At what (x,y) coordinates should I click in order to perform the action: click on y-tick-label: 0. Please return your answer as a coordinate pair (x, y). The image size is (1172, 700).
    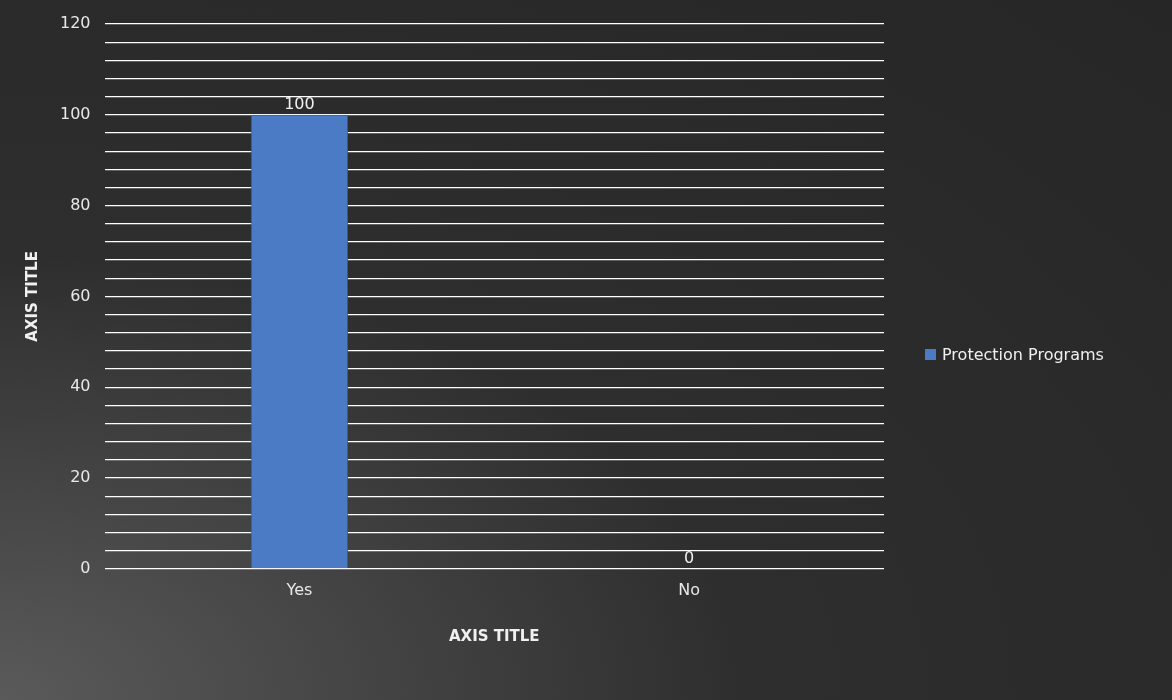
    Looking at the image, I should click on (85, 567).